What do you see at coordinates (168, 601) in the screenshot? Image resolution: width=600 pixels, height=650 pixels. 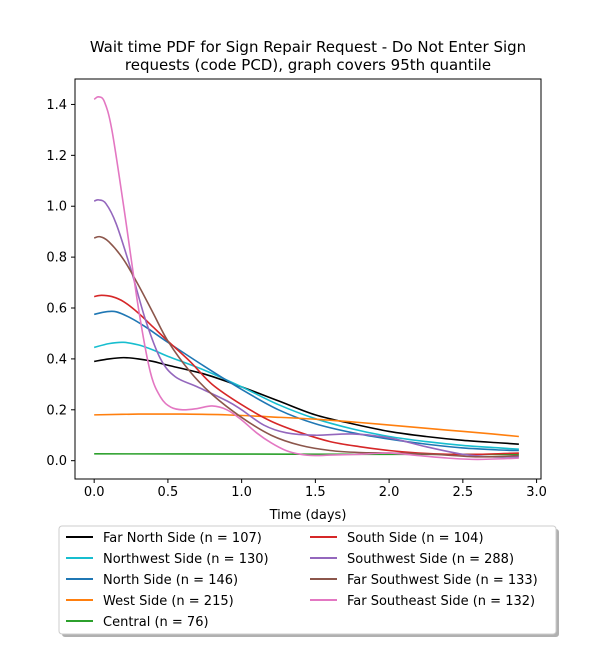 I see `legend-entry: West Side (n = 215)` at bounding box center [168, 601].